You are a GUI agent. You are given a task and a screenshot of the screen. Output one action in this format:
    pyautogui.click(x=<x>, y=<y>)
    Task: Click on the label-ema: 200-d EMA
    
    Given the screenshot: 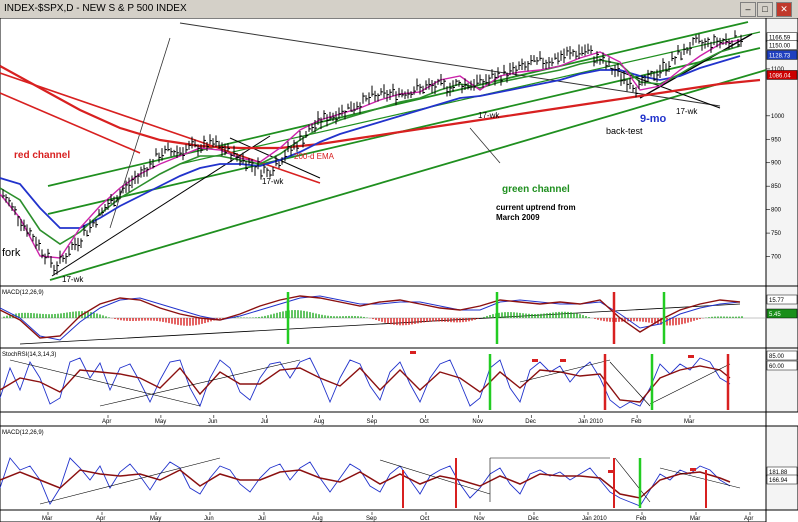 What is the action you would take?
    pyautogui.click(x=314, y=156)
    